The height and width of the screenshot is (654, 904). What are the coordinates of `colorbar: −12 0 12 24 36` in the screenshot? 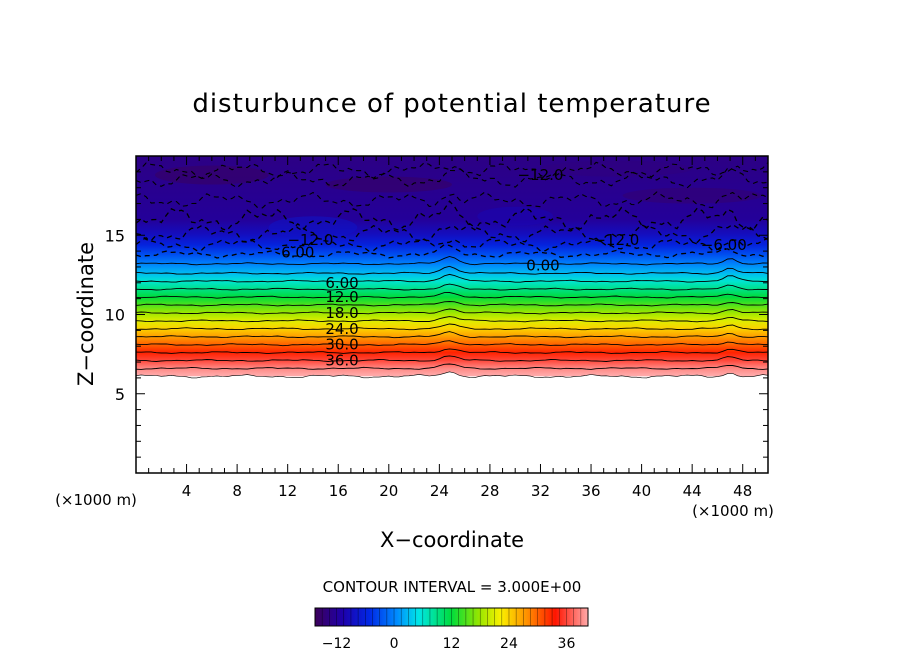 It's located at (451, 629).